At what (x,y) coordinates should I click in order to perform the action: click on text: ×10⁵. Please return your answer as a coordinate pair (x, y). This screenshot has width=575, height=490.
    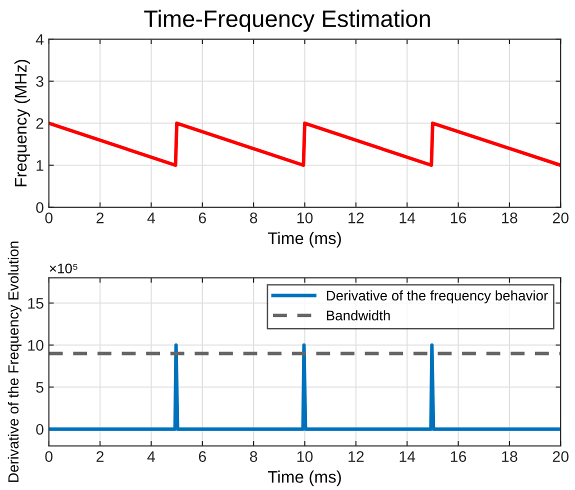
    Looking at the image, I should click on (64, 269).